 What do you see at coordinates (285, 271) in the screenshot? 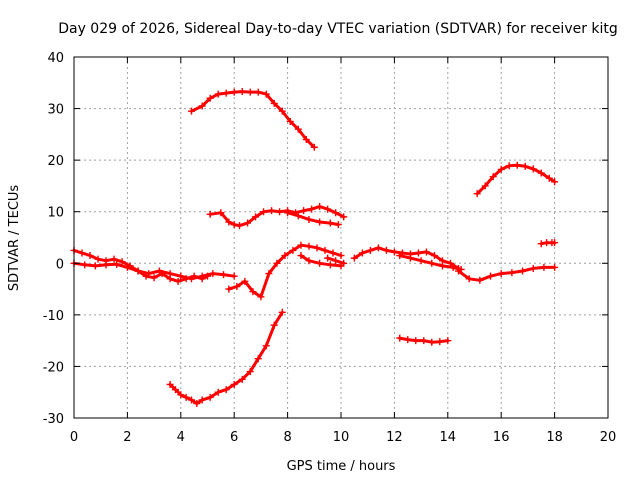
I see `series-arc-rise-morning` at bounding box center [285, 271].